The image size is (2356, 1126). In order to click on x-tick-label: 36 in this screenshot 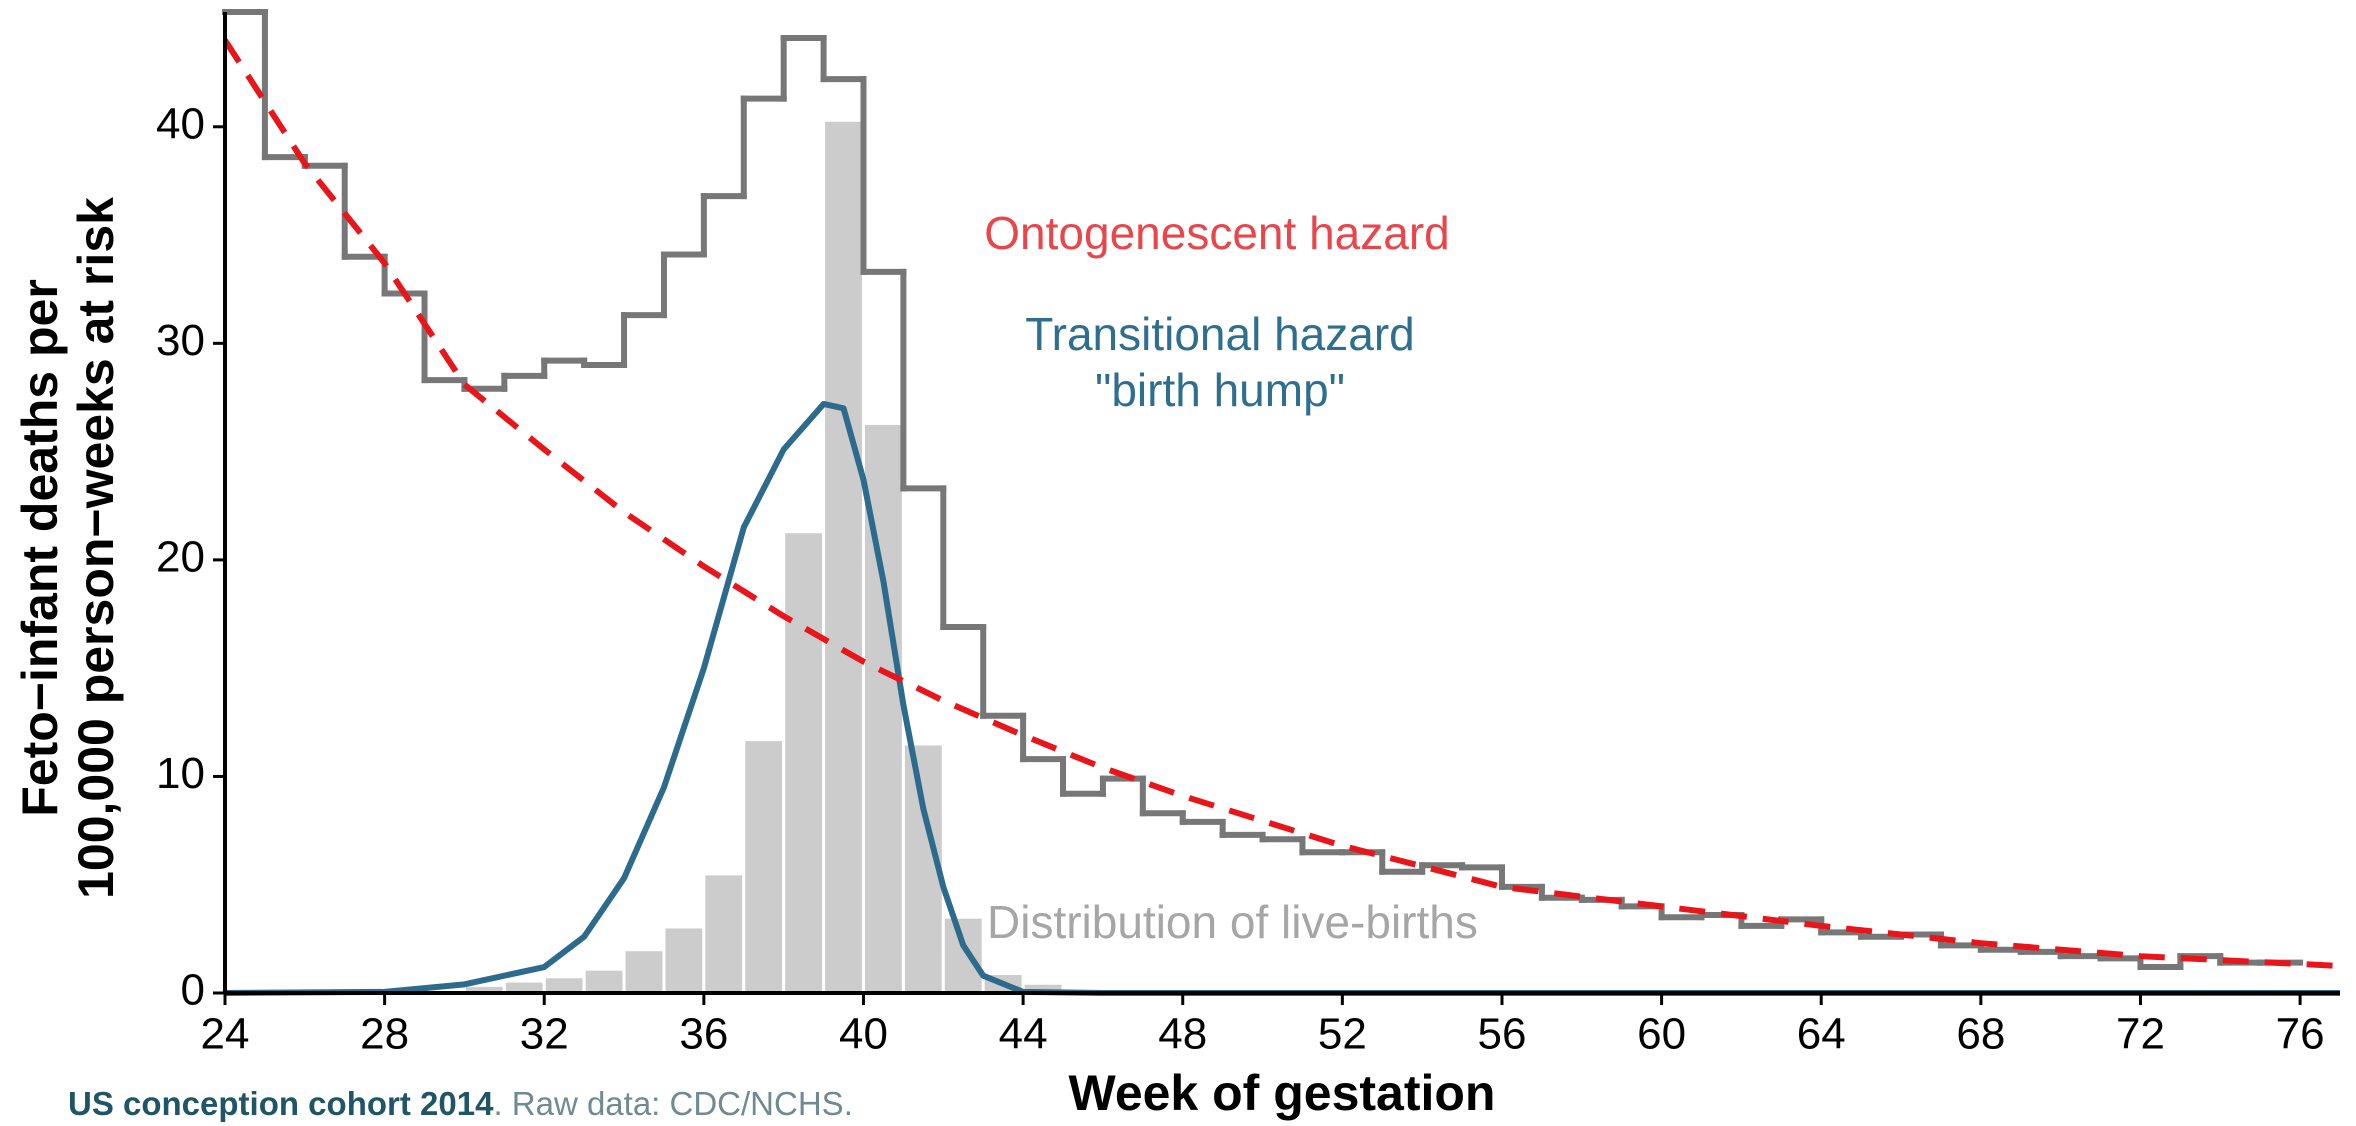, I will do `click(703, 1034)`.